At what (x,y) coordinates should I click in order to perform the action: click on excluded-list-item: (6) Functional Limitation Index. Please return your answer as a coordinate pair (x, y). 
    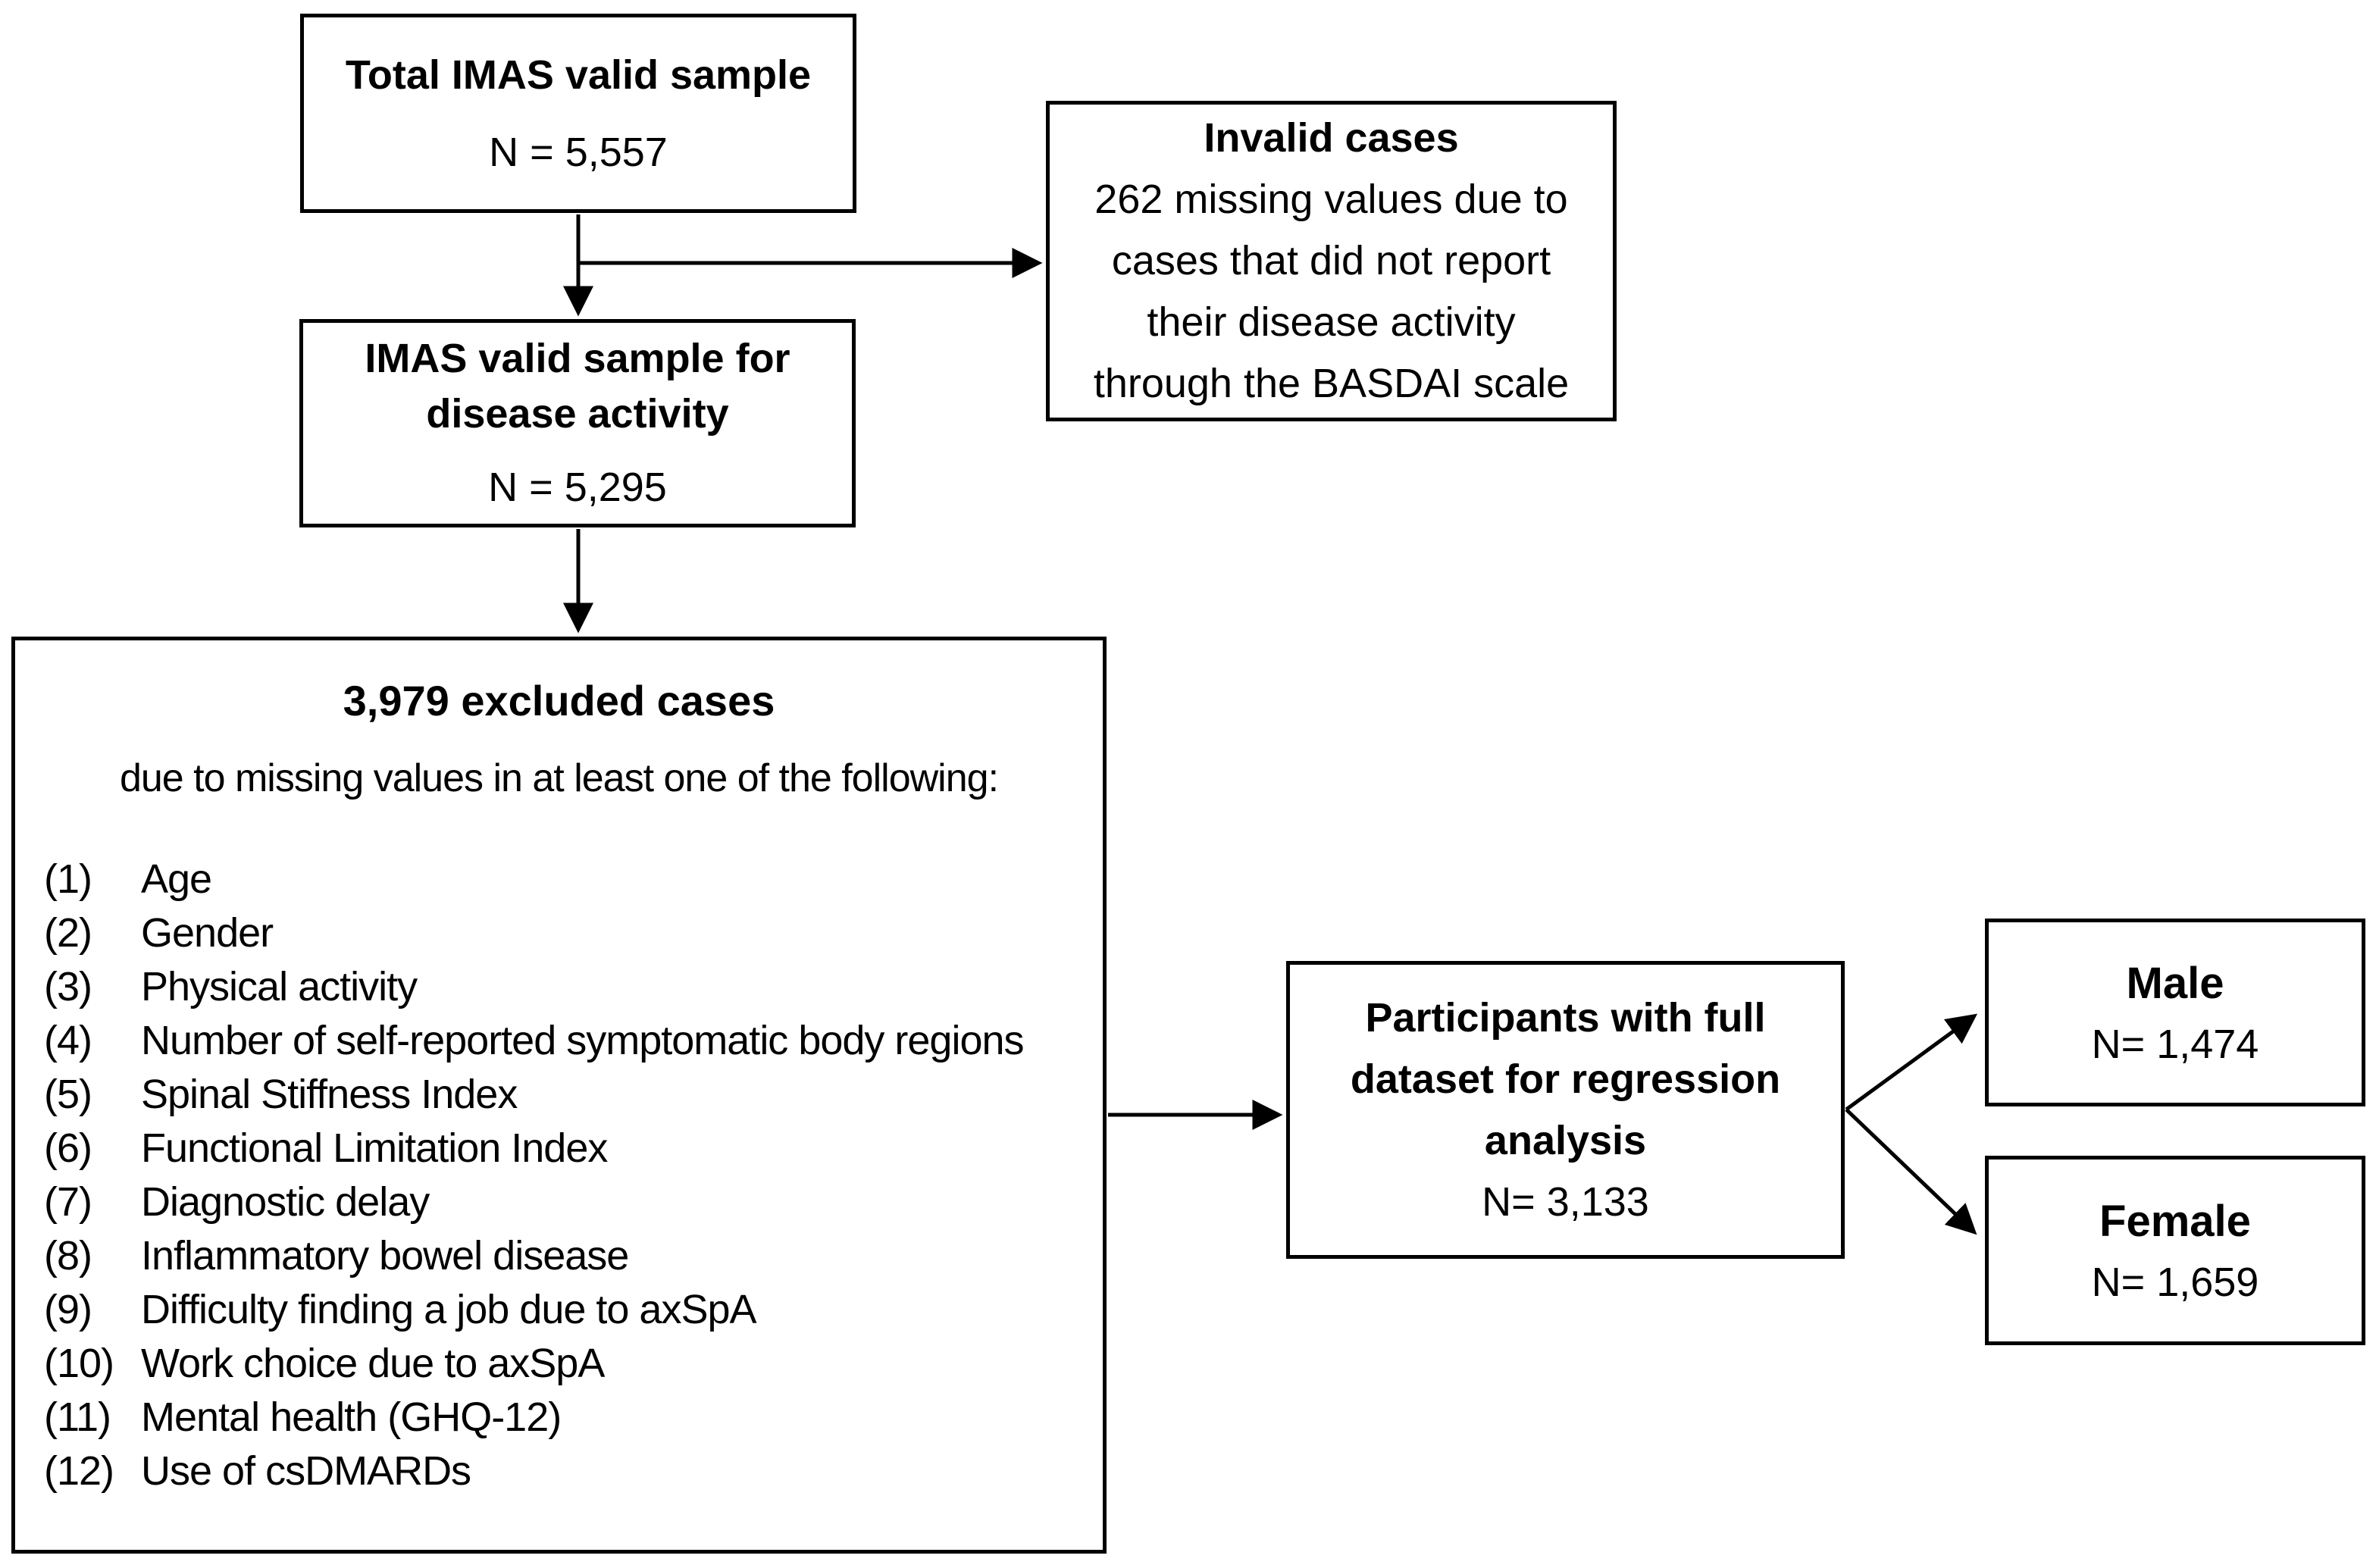
    Looking at the image, I should click on (573, 1148).